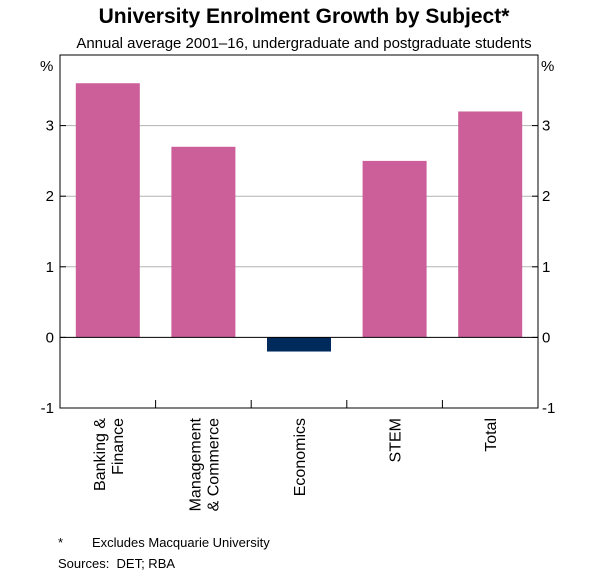 The image size is (608, 581). What do you see at coordinates (47, 408) in the screenshot?
I see `y-tick-label-left: -1` at bounding box center [47, 408].